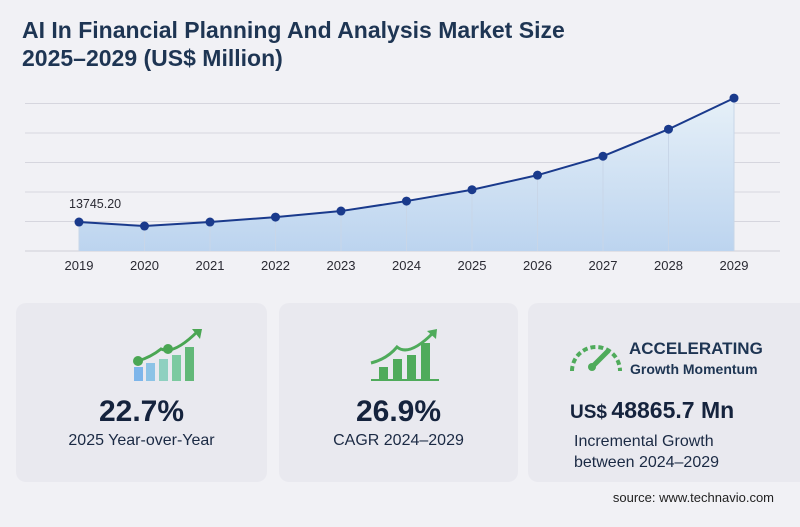  What do you see at coordinates (144, 226) in the screenshot?
I see `data-point-2020` at bounding box center [144, 226].